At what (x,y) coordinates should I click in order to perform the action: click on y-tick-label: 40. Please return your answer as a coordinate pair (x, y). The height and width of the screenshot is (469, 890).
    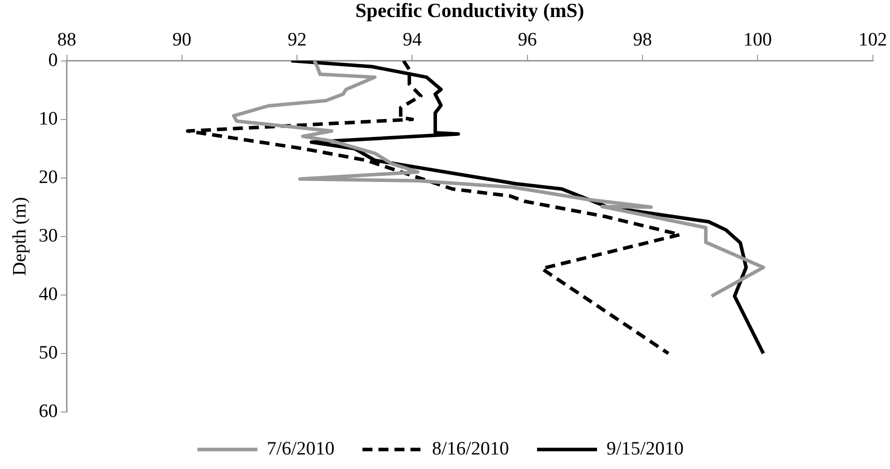
    Looking at the image, I should click on (48, 294).